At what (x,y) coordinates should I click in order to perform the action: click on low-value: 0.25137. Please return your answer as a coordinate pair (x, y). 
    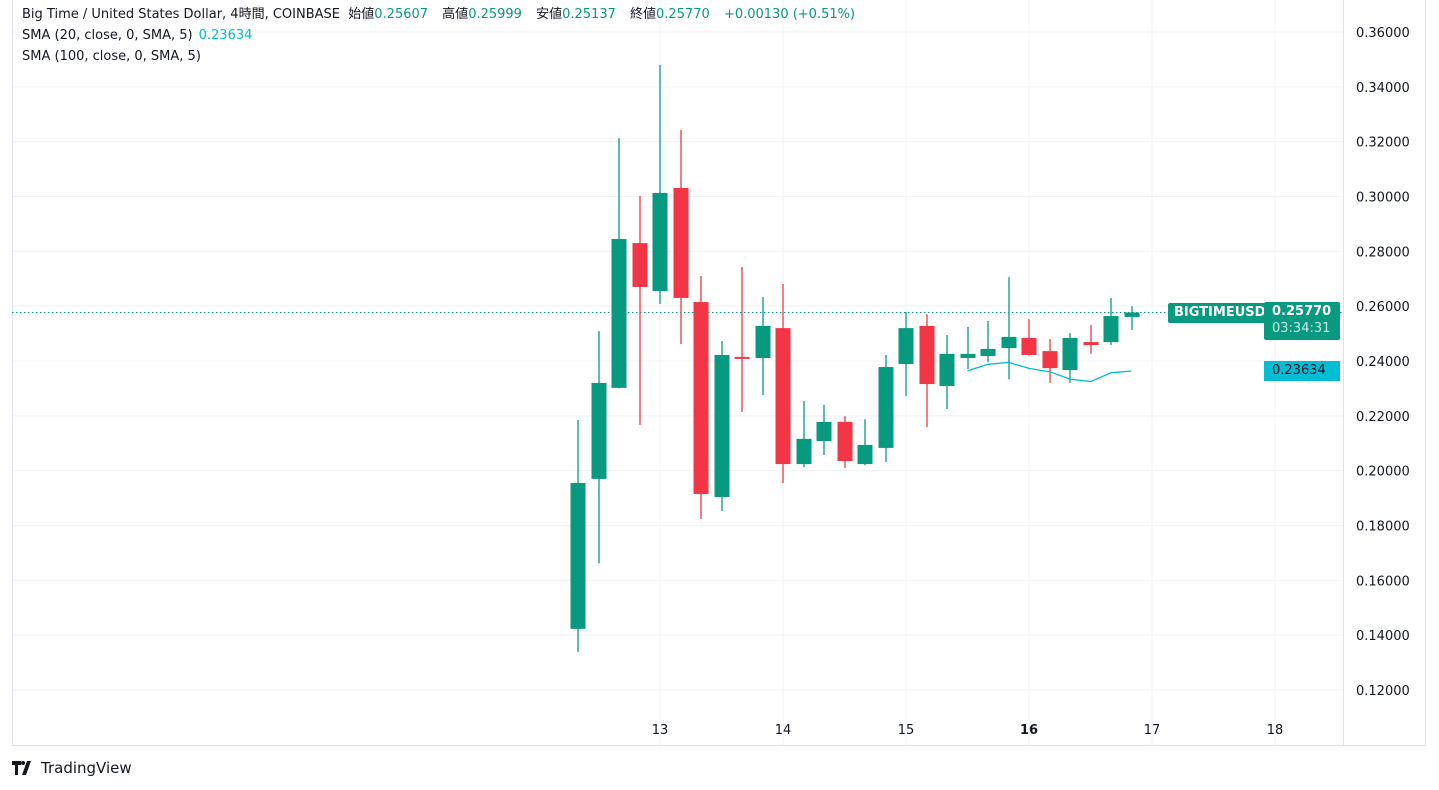
    Looking at the image, I should click on (589, 14).